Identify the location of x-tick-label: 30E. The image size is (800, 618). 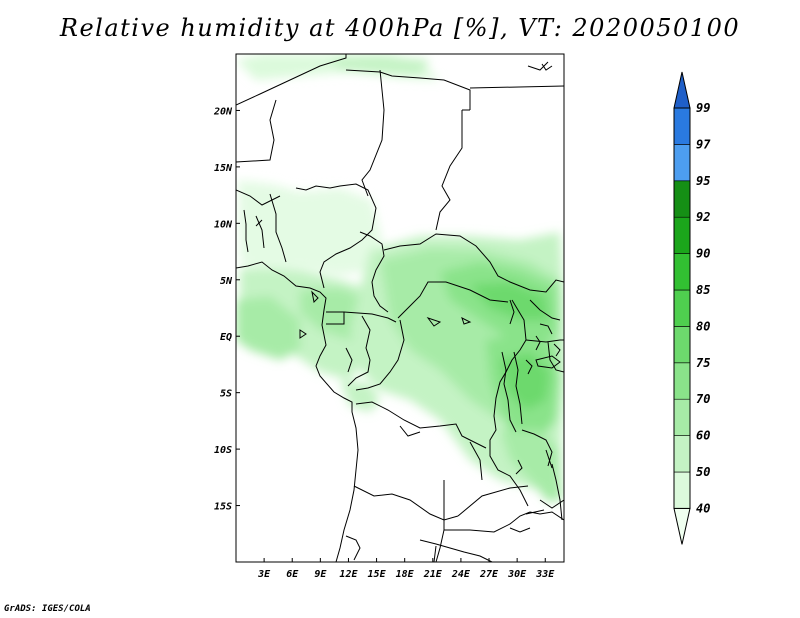
(517, 574).